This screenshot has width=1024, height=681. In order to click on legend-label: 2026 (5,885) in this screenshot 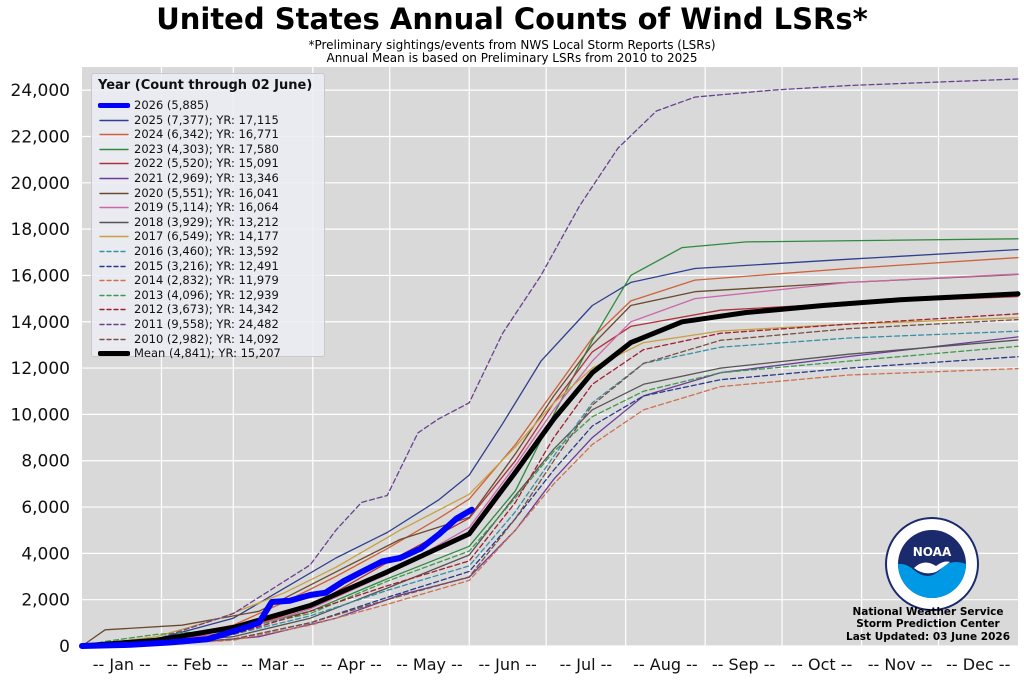, I will do `click(171, 105)`.